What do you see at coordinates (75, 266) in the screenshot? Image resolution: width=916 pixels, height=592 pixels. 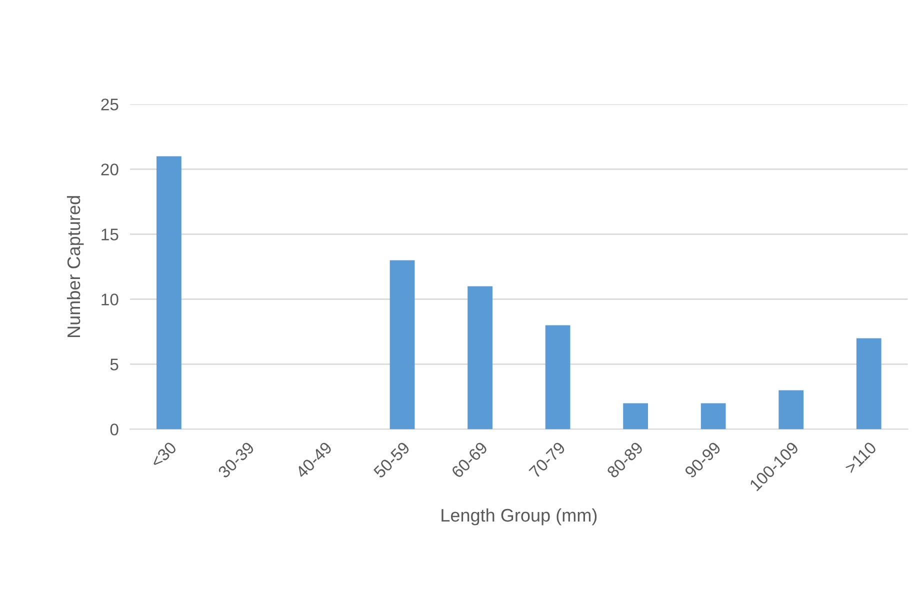 I see `y-axis-title: Number Captured` at bounding box center [75, 266].